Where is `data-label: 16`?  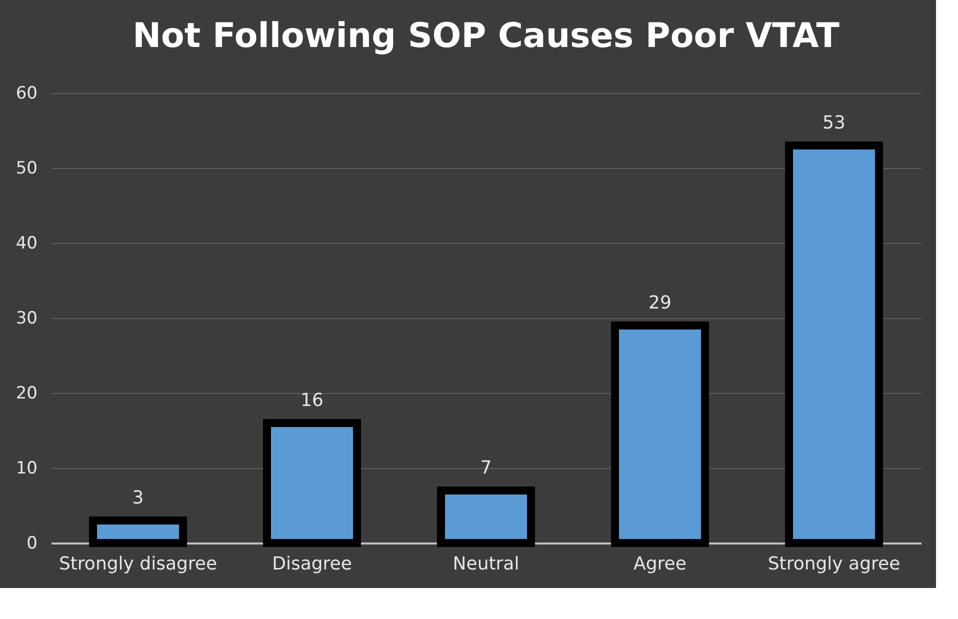
data-label: 16 is located at coordinates (312, 400).